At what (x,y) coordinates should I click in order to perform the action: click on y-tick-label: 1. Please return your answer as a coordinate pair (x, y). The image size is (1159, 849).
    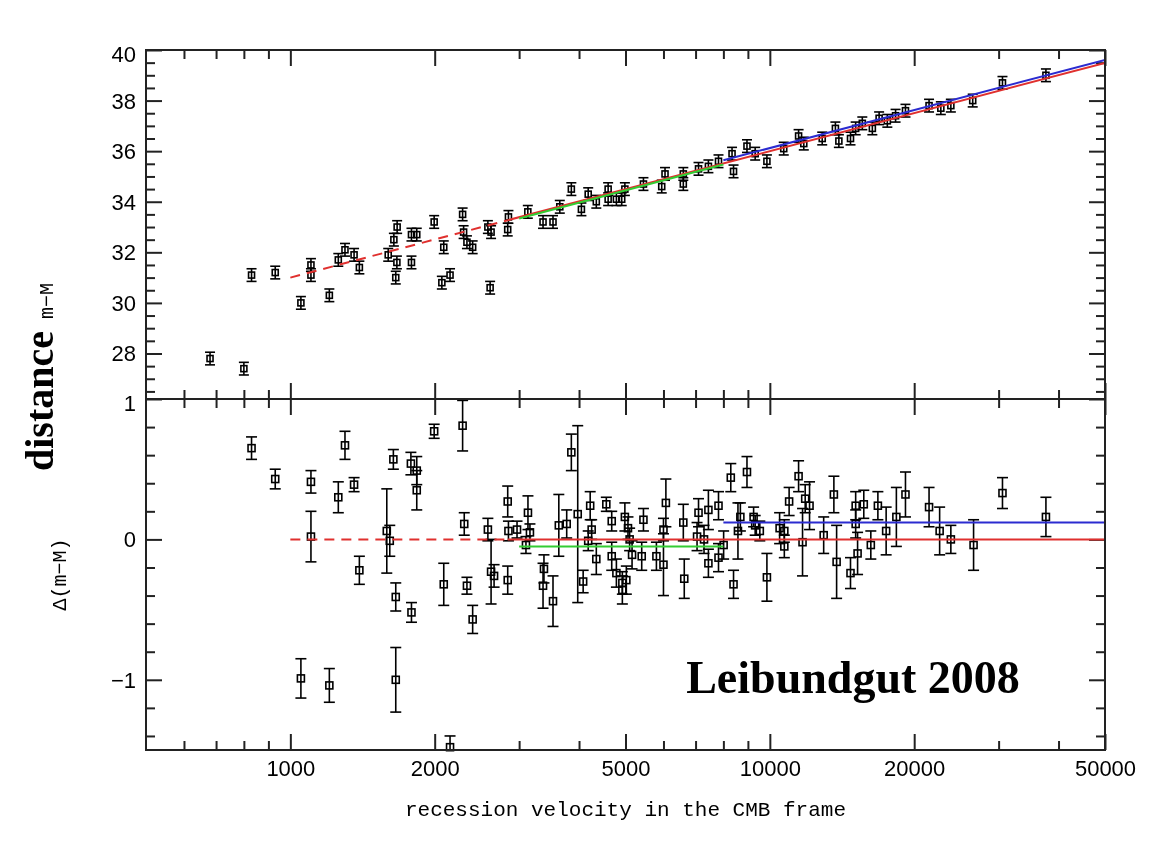
    Looking at the image, I should click on (129, 404).